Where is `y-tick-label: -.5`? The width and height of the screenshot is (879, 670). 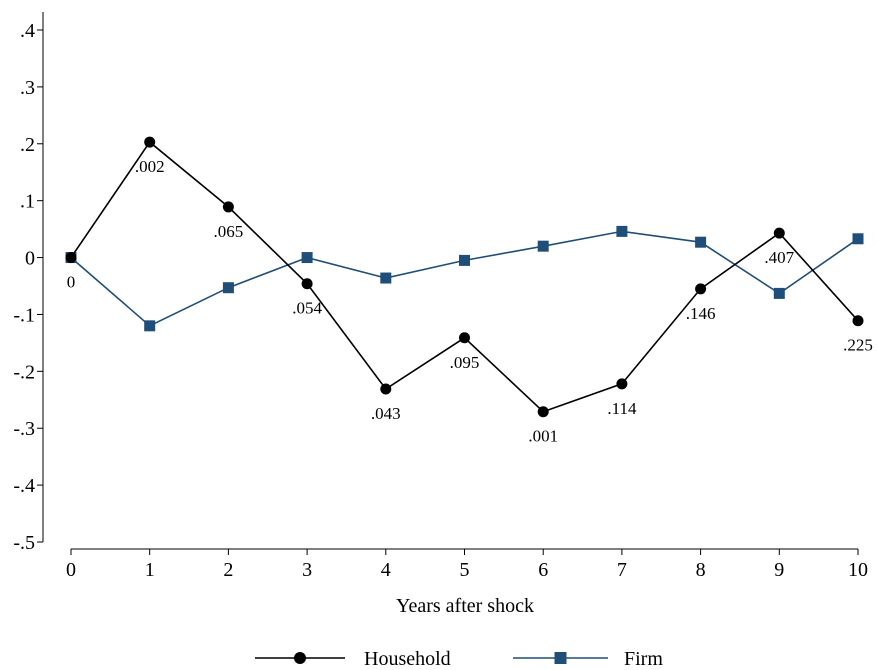 y-tick-label: -.5 is located at coordinates (24, 543).